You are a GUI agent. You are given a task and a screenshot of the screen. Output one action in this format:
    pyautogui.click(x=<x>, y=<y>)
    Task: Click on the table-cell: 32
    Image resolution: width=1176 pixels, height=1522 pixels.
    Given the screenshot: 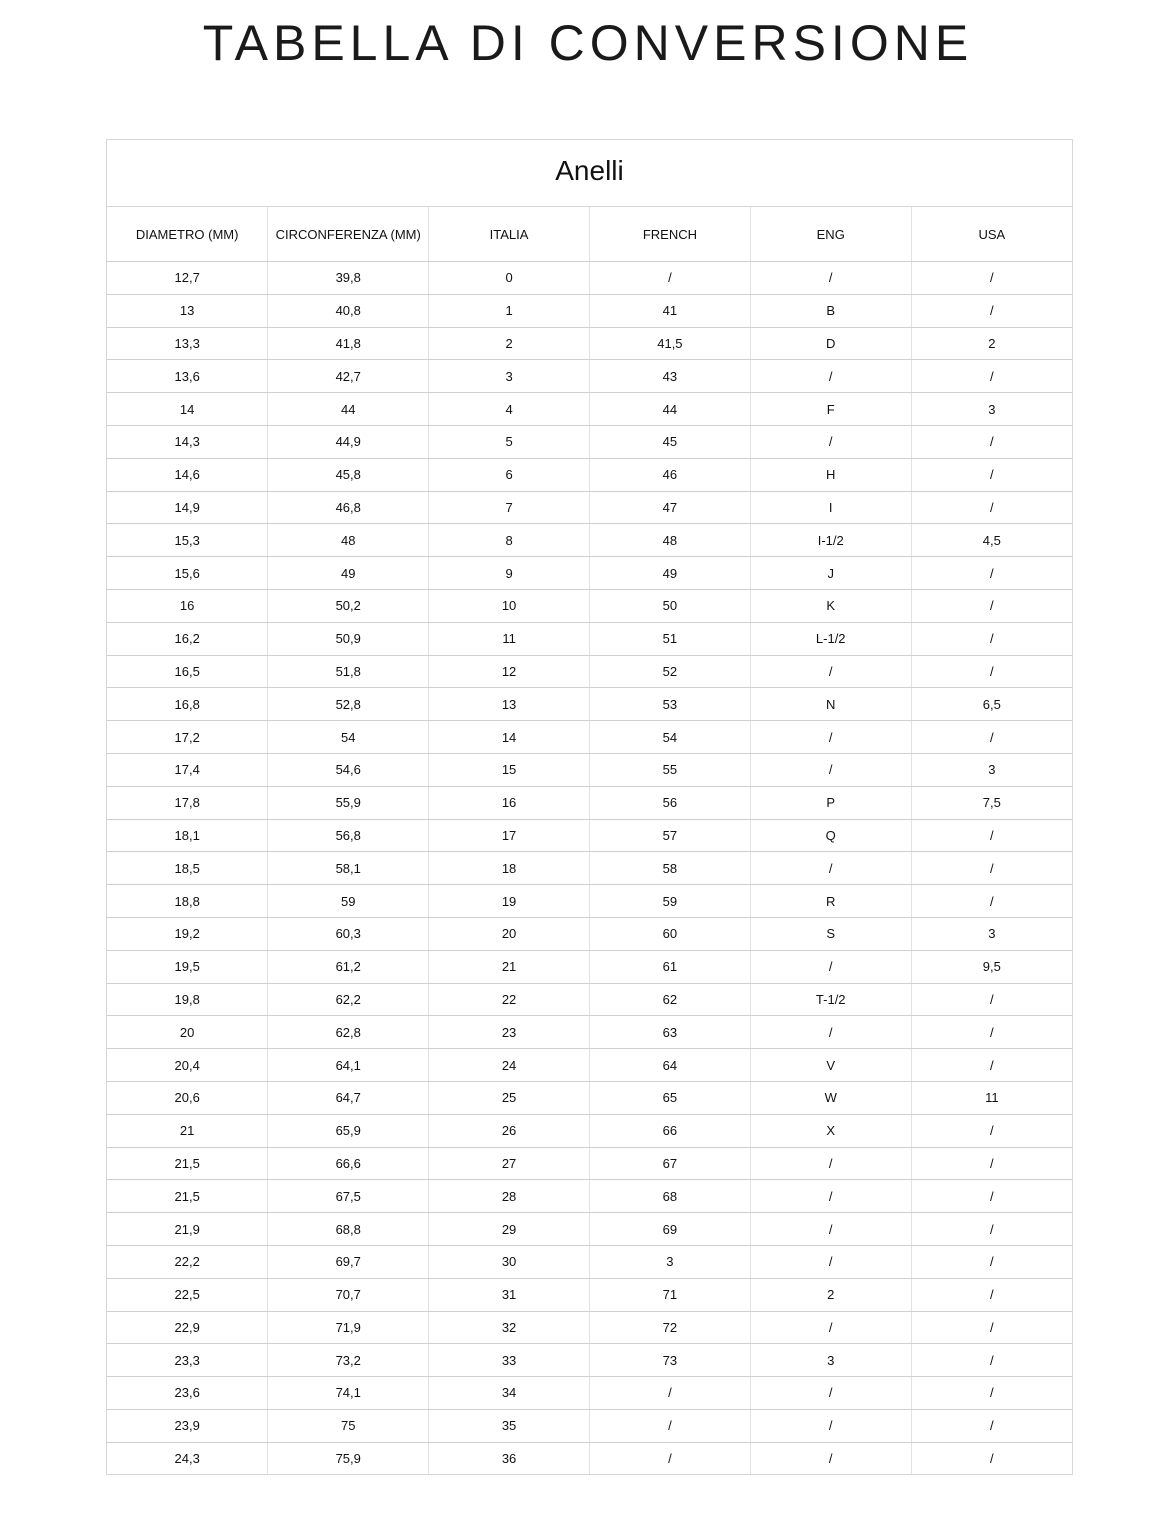 What is the action you would take?
    pyautogui.click(x=509, y=1328)
    